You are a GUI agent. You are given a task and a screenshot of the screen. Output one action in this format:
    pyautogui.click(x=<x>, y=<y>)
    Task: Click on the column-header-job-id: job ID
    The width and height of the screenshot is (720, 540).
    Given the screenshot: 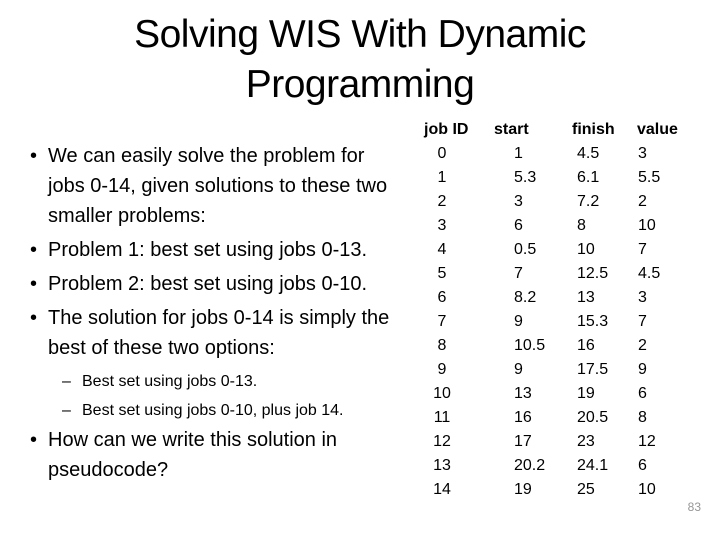 What is the action you would take?
    pyautogui.click(x=446, y=129)
    